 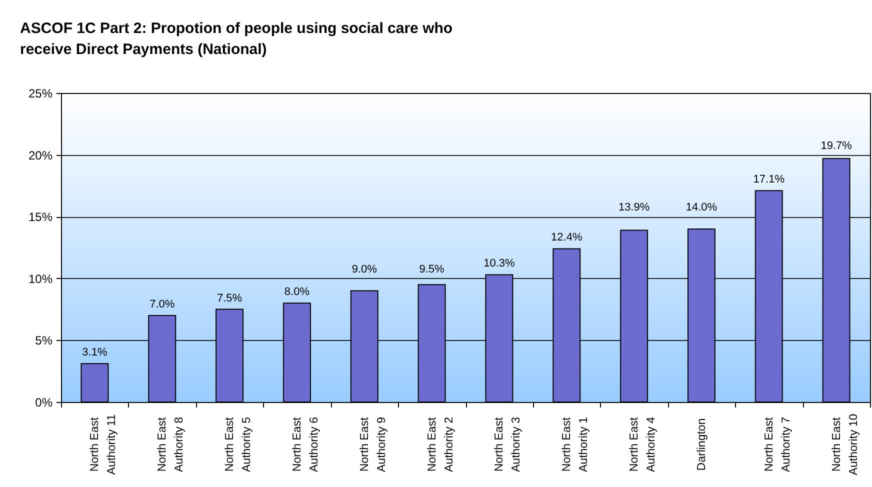 I want to click on y-tick-label: 25%, so click(x=40, y=93).